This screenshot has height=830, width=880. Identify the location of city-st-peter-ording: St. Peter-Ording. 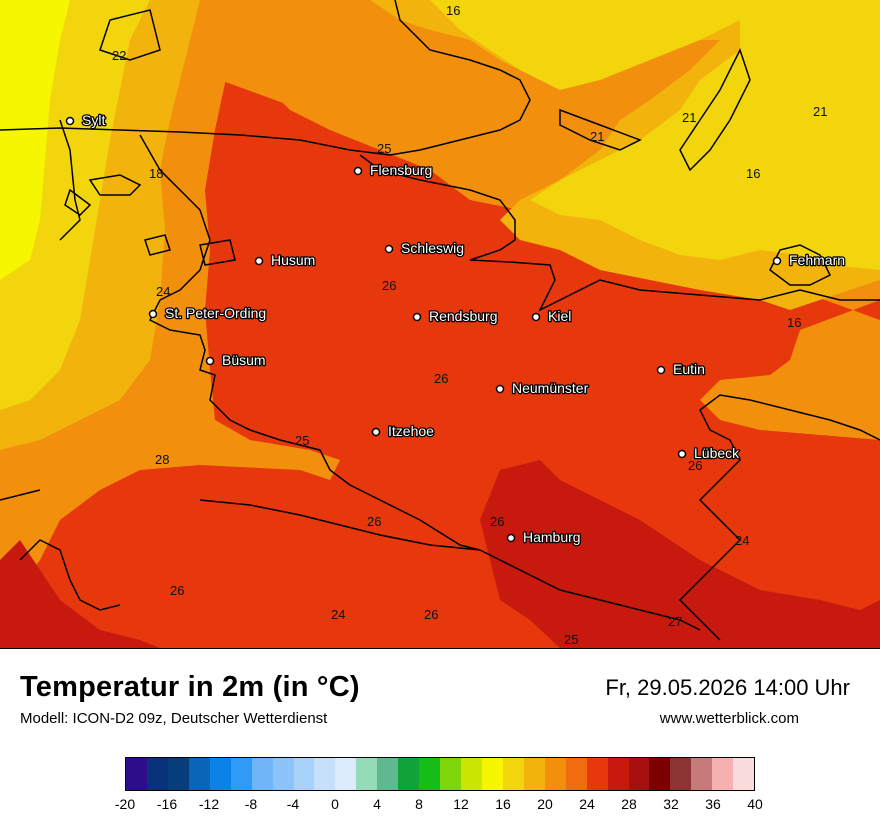
(207, 313).